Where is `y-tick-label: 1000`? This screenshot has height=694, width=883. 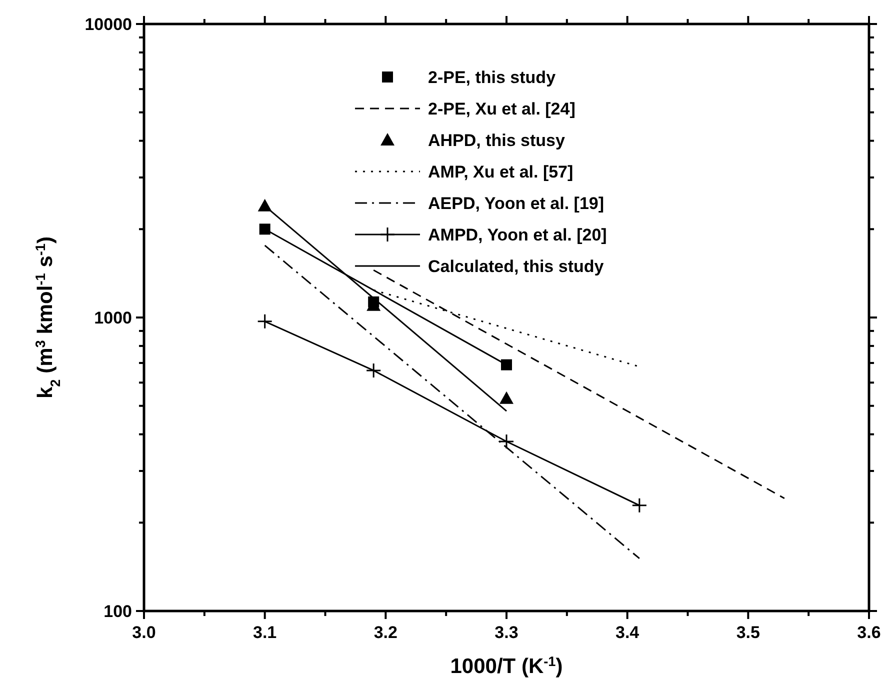
y-tick-label: 1000 is located at coordinates (113, 318).